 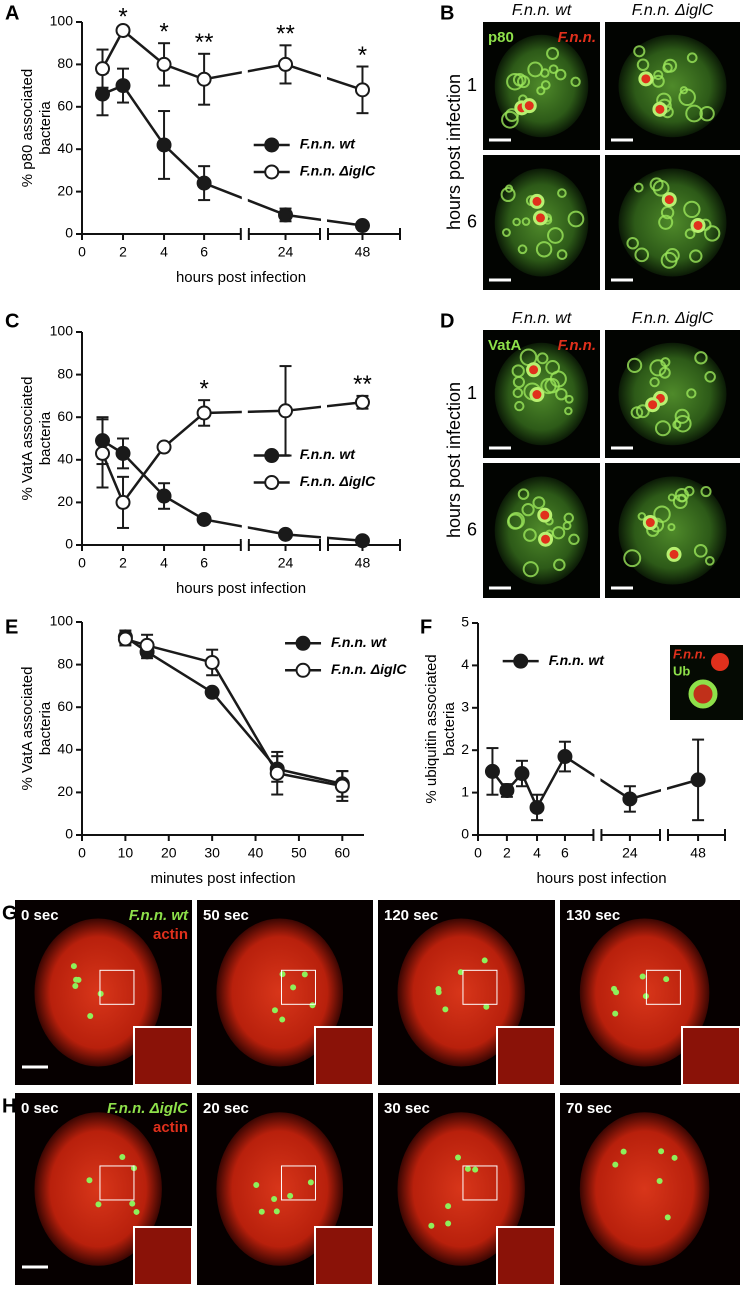 What do you see at coordinates (170, 934) in the screenshot?
I see `stain-label: actin` at bounding box center [170, 934].